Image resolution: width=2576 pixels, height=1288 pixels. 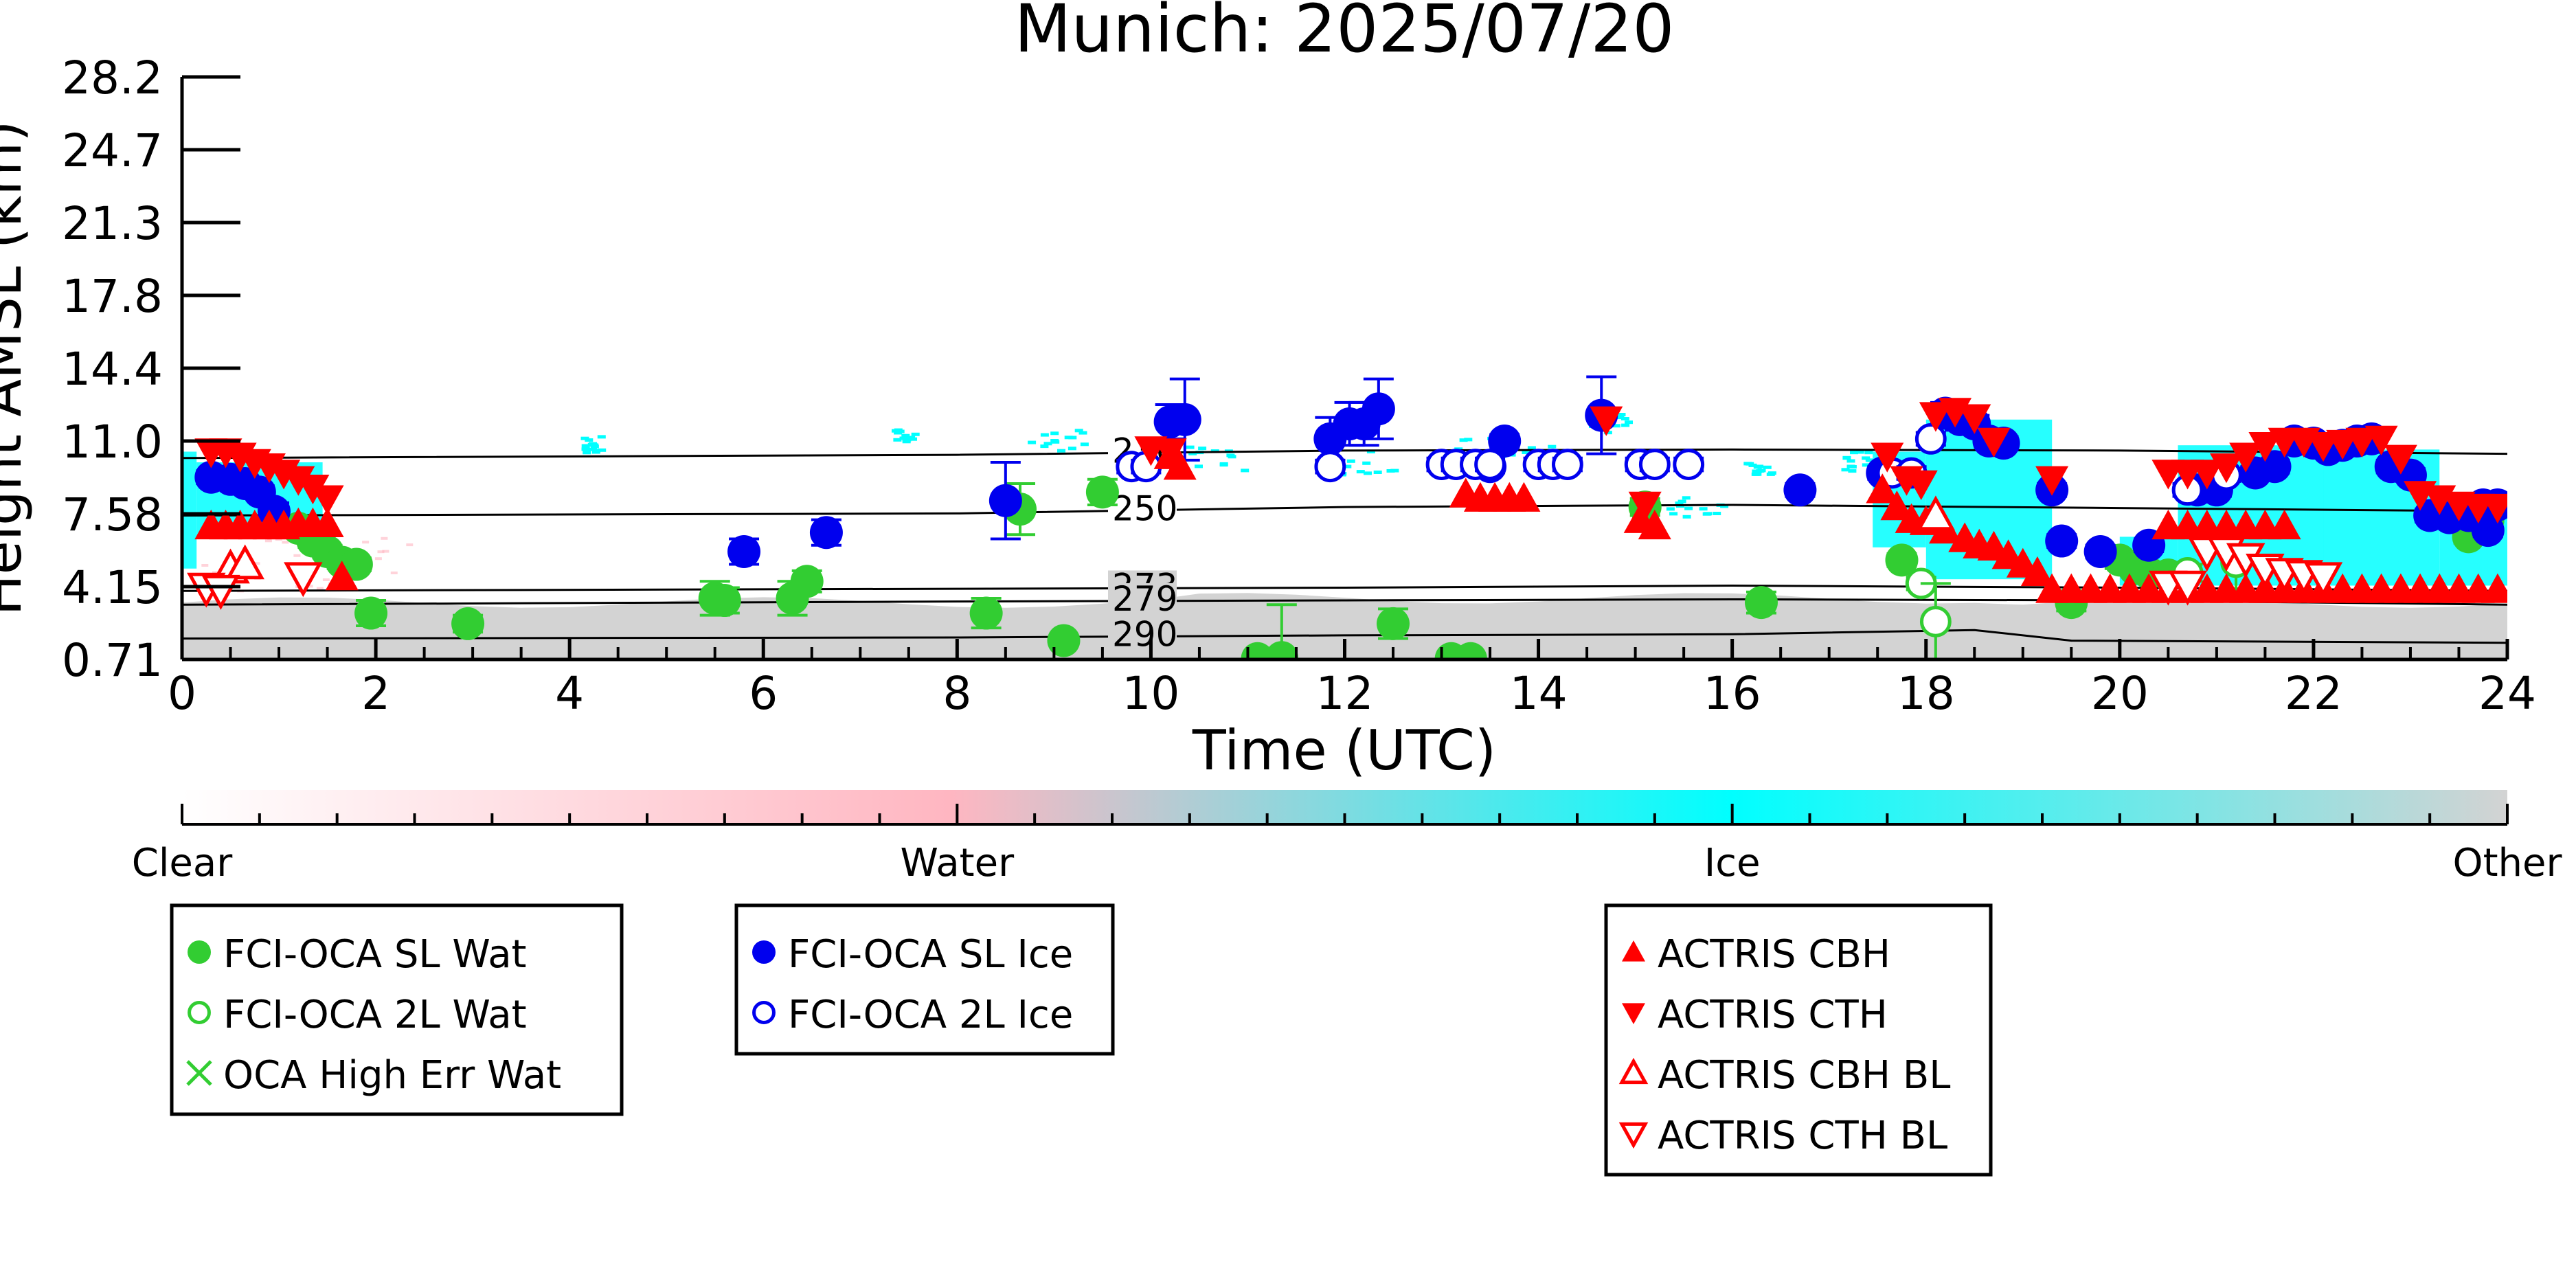 What do you see at coordinates (182, 693) in the screenshot?
I see `x-tick-label: 0` at bounding box center [182, 693].